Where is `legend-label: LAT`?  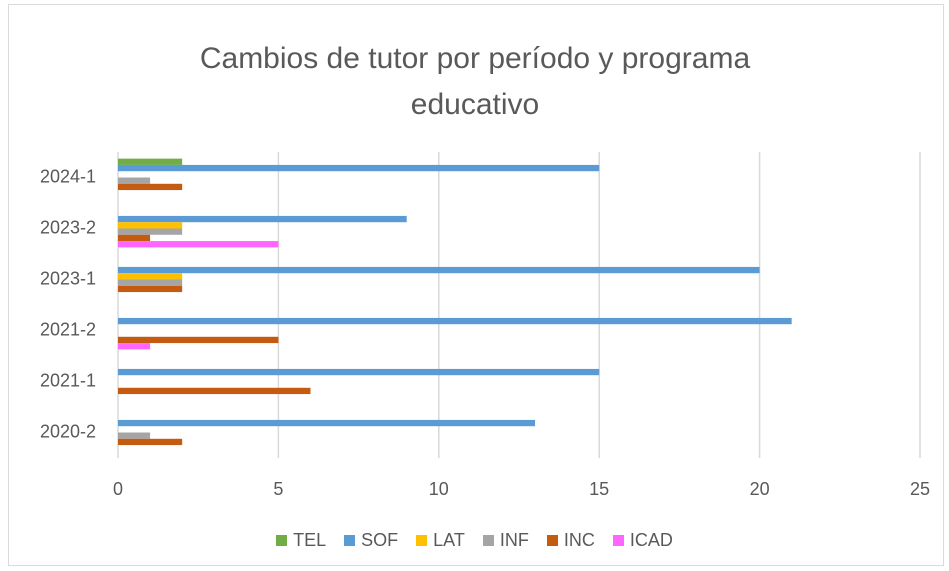
legend-label: LAT is located at coordinates (449, 540).